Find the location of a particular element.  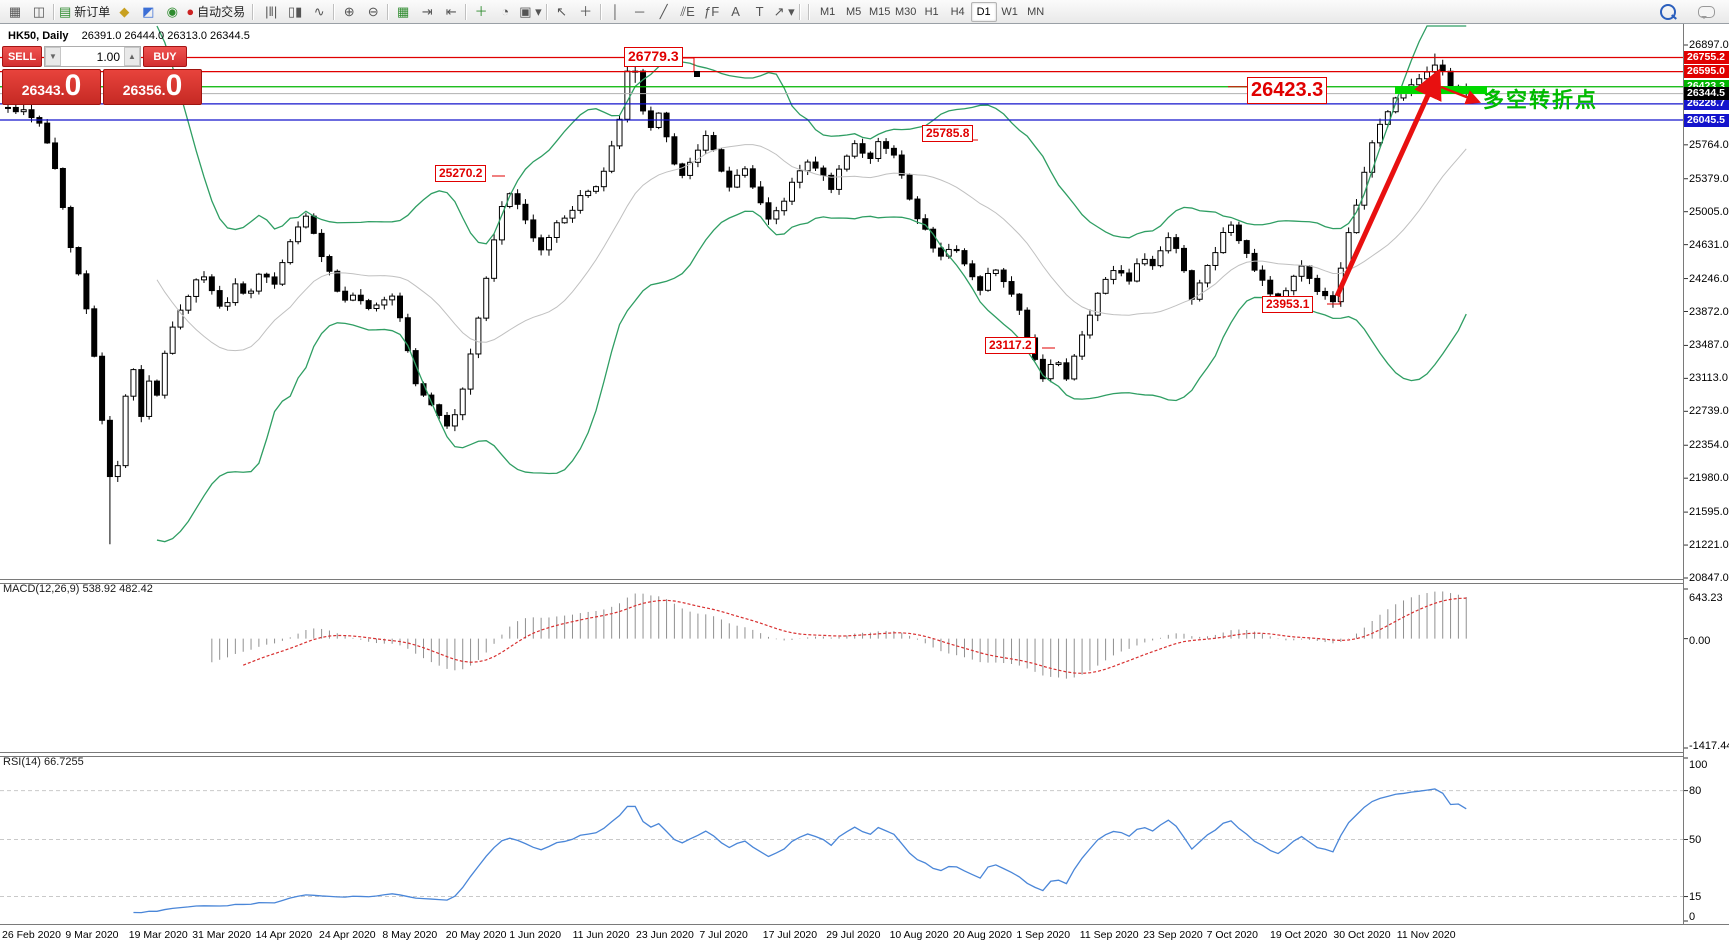

chat-icon is located at coordinates (1706, 12).